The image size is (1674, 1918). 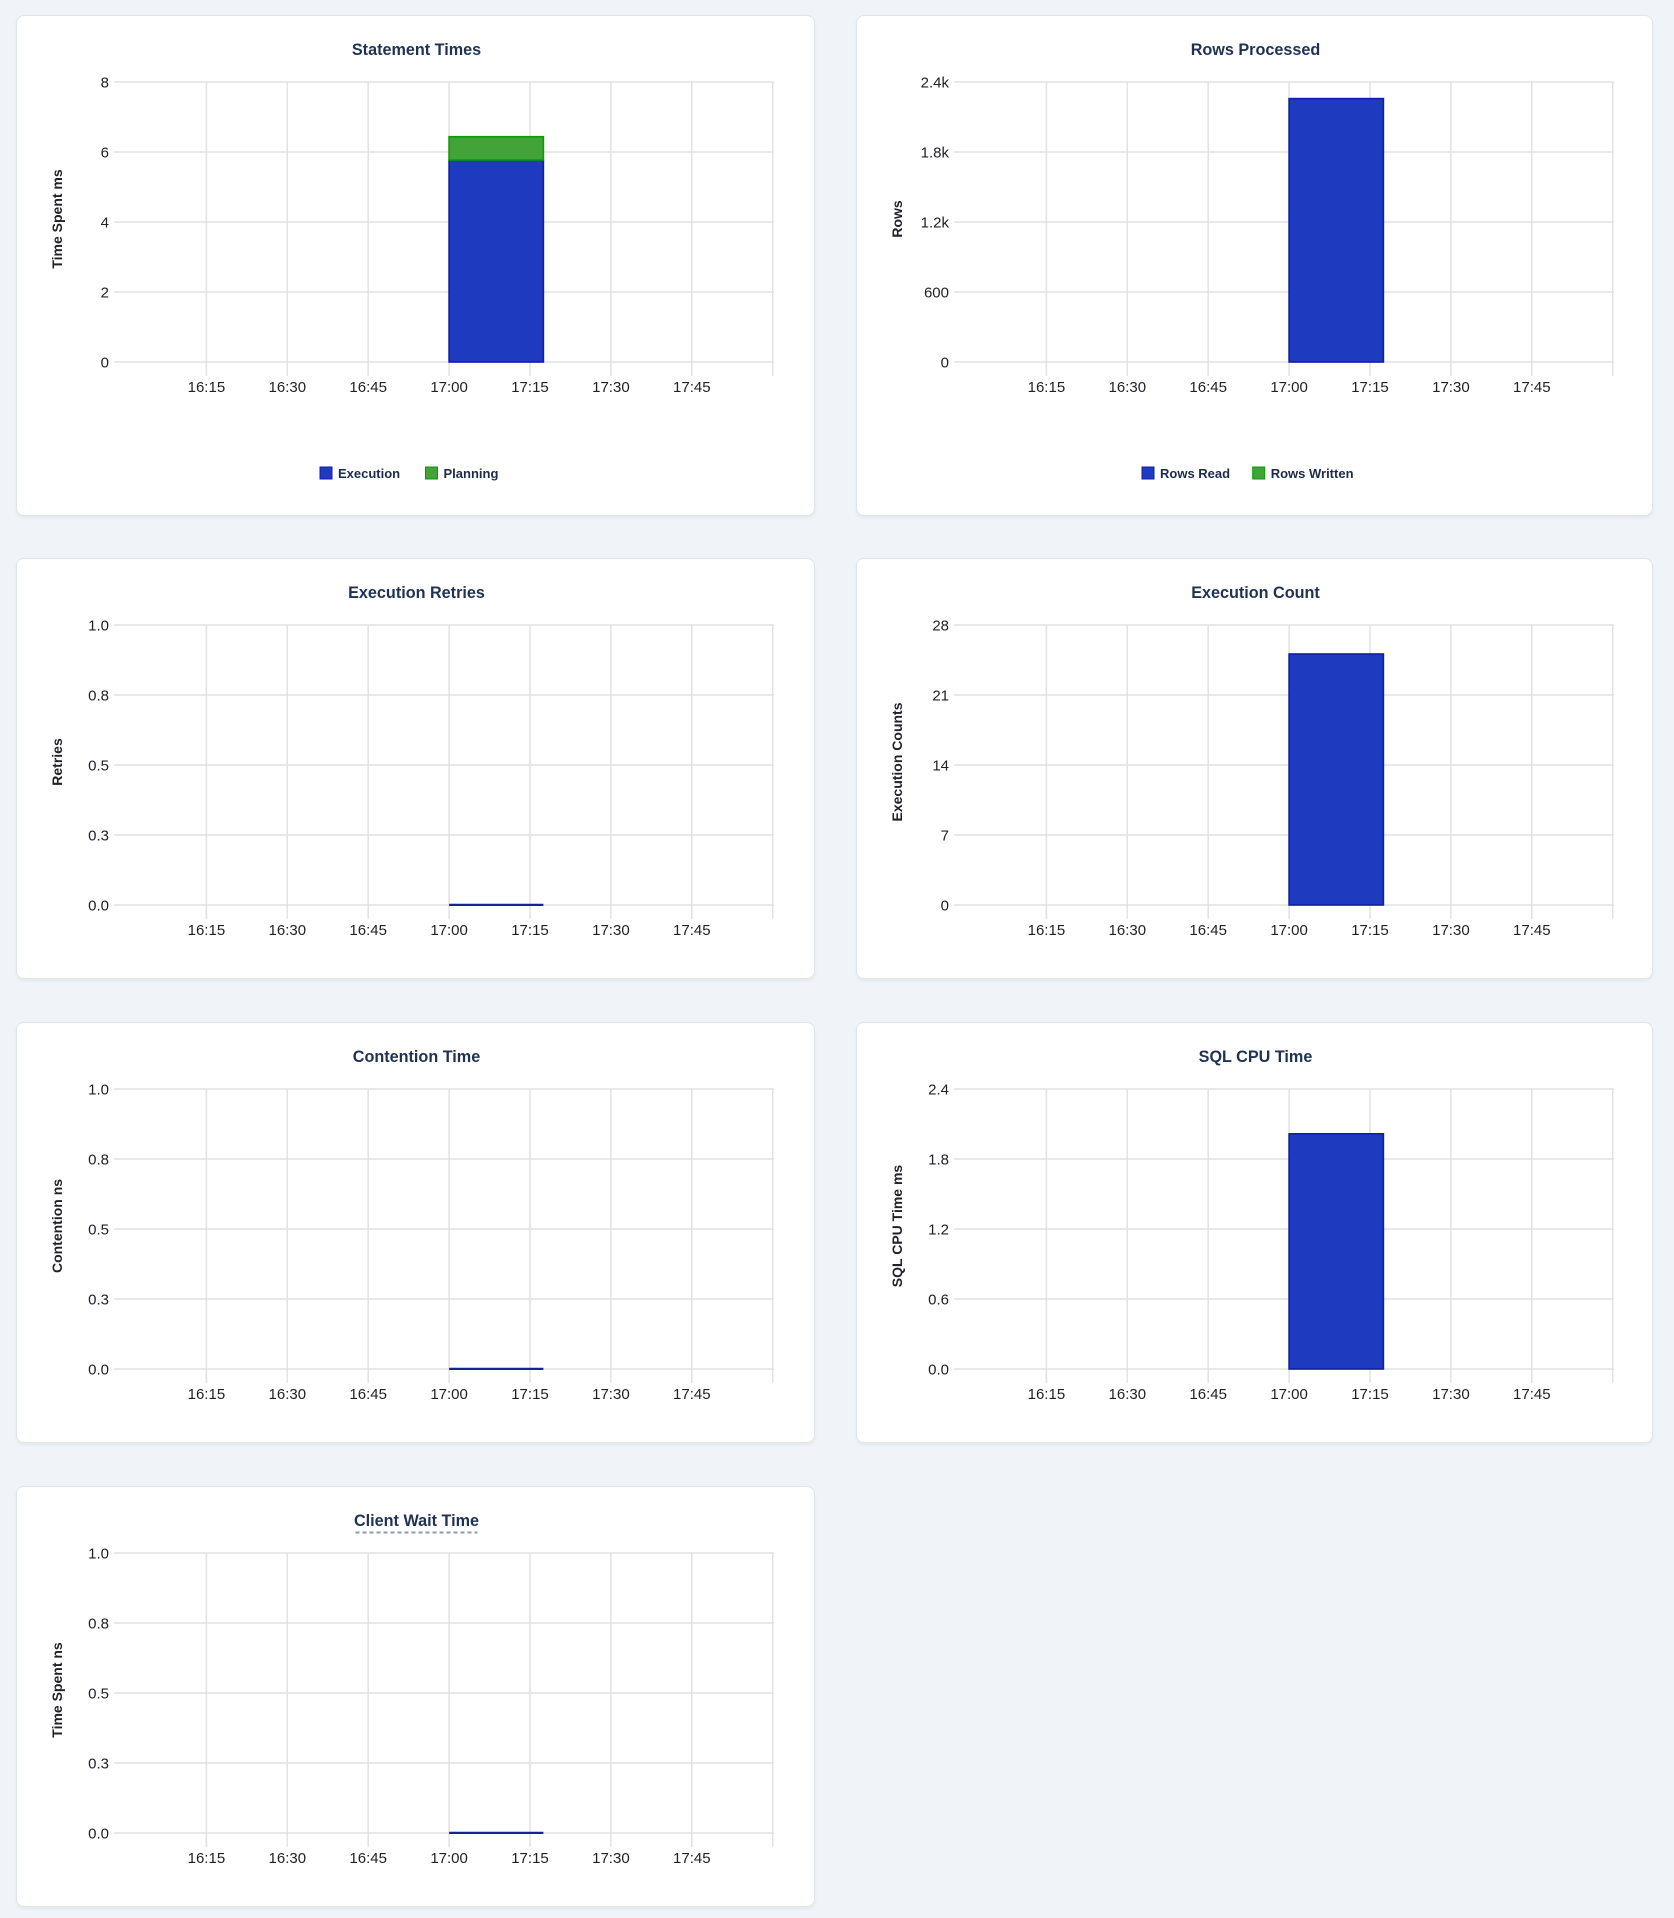 What do you see at coordinates (1255, 593) in the screenshot?
I see `svg-text: Execution Count` at bounding box center [1255, 593].